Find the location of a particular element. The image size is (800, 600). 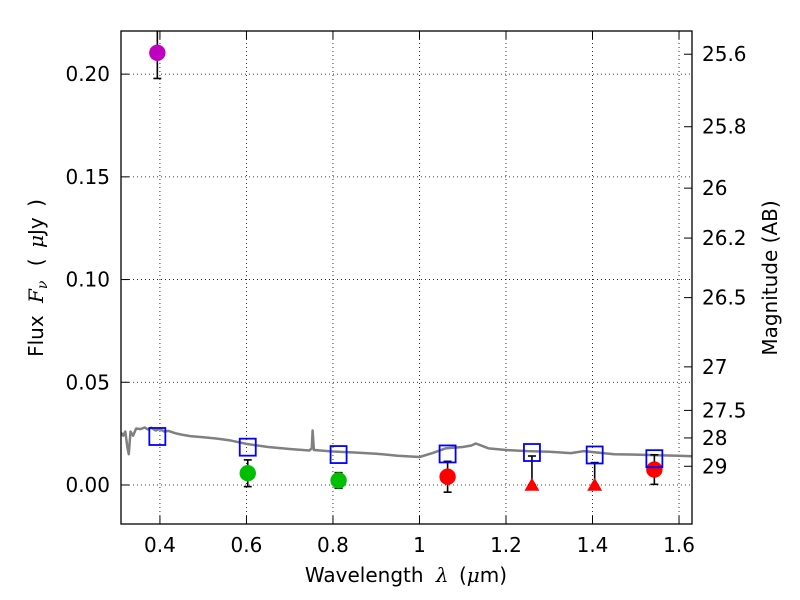

right-tick-label: 25.6 is located at coordinates (724, 54).